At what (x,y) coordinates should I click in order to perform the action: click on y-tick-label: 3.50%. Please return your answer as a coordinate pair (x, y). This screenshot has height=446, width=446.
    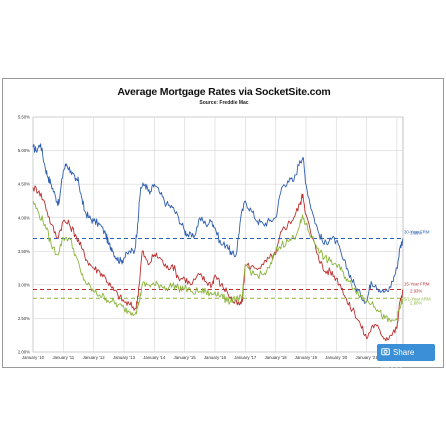
    Looking at the image, I should click on (24, 251).